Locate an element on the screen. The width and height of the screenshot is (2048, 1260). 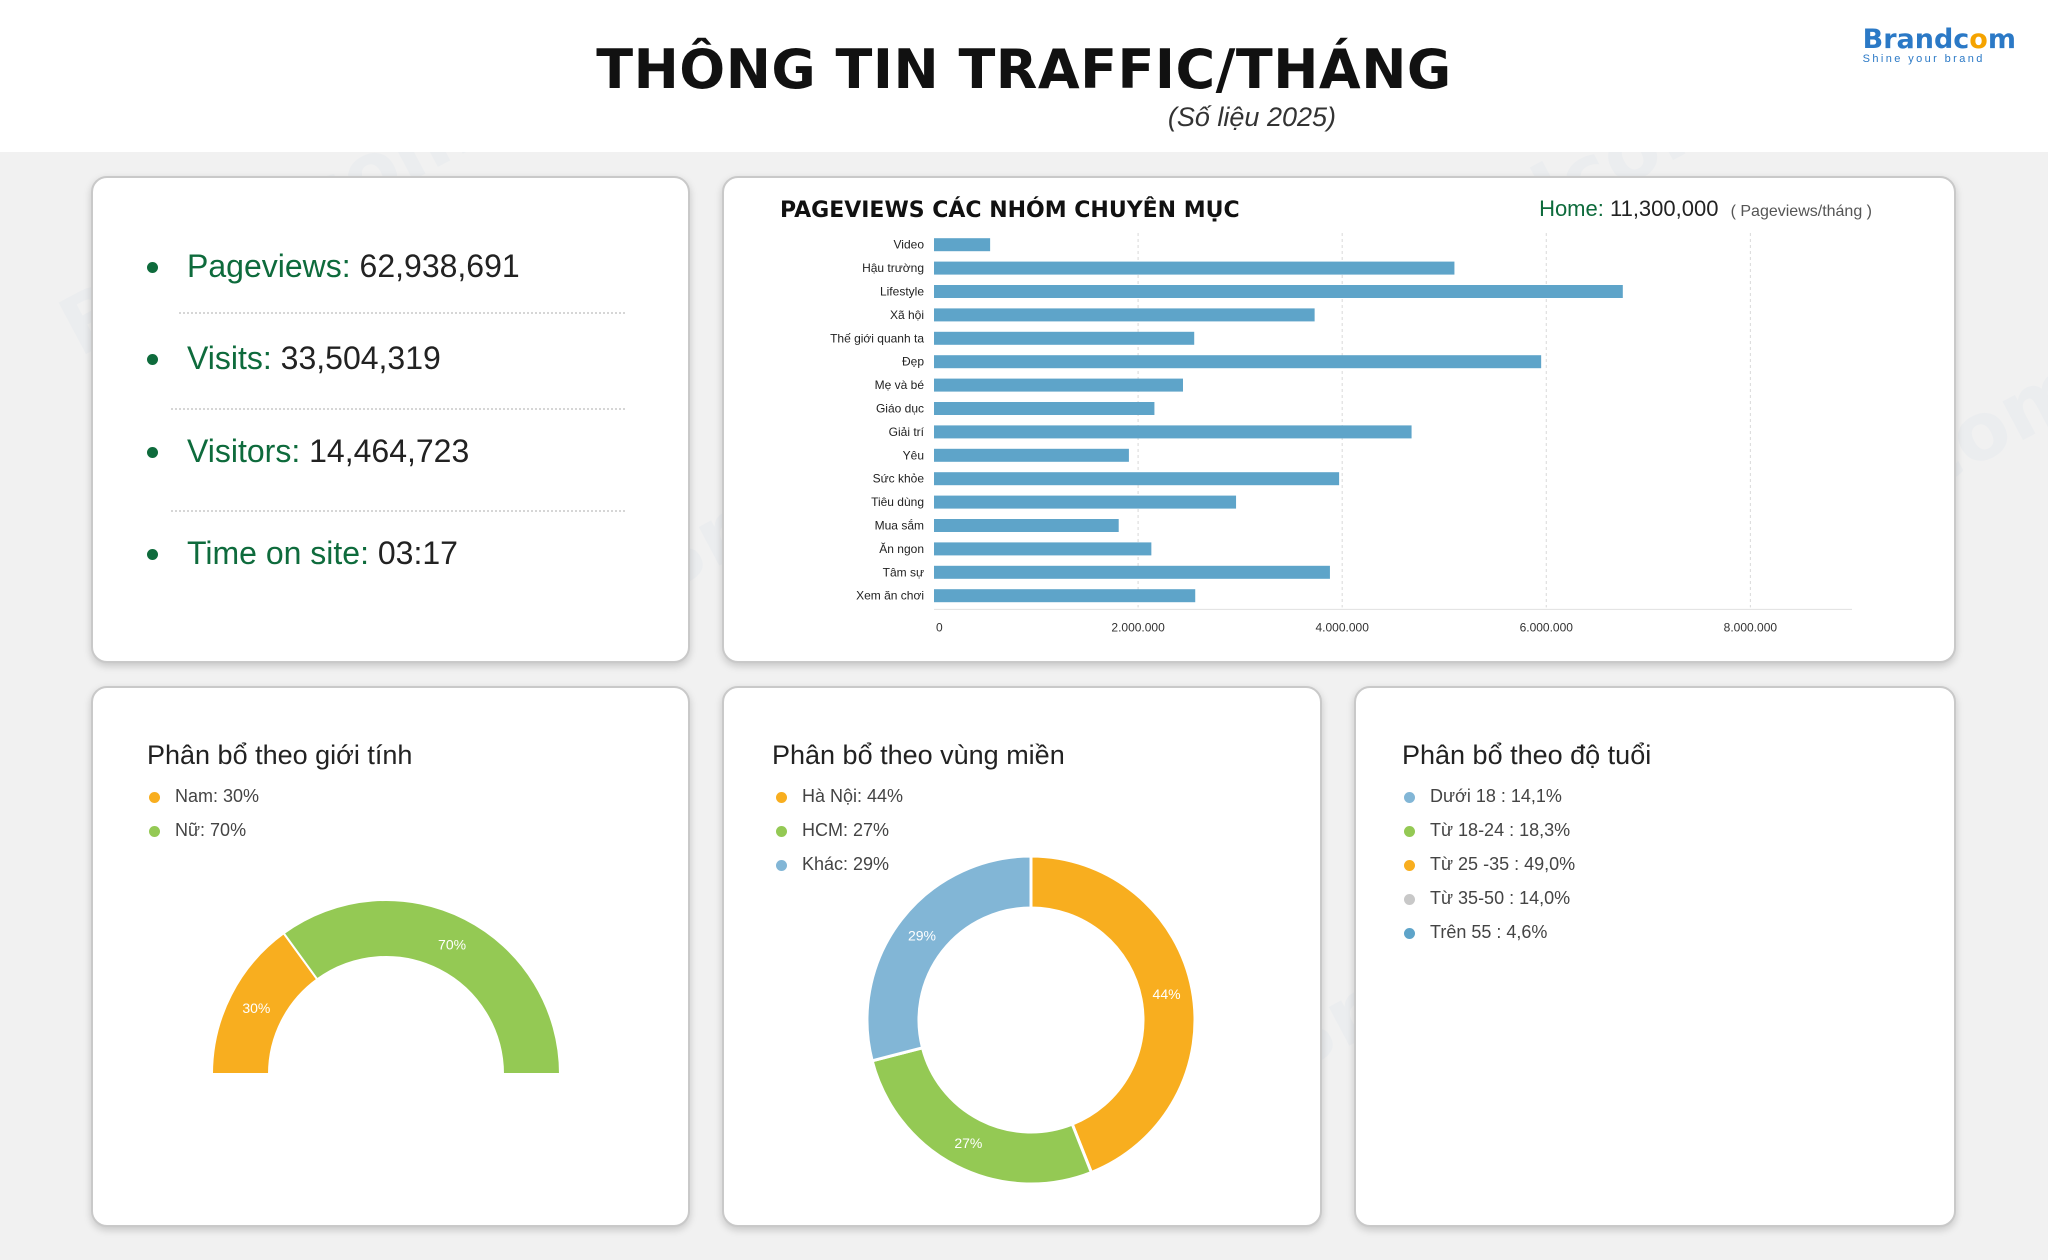
category-label: Giáo dục is located at coordinates (900, 409).